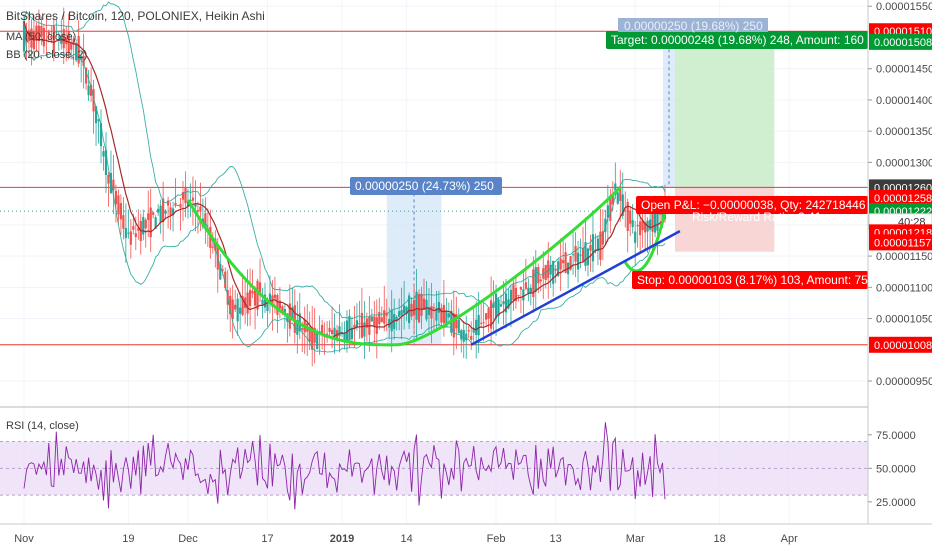 The height and width of the screenshot is (550, 932). What do you see at coordinates (434, 466) in the screenshot?
I see `rsi-pane` at bounding box center [434, 466].